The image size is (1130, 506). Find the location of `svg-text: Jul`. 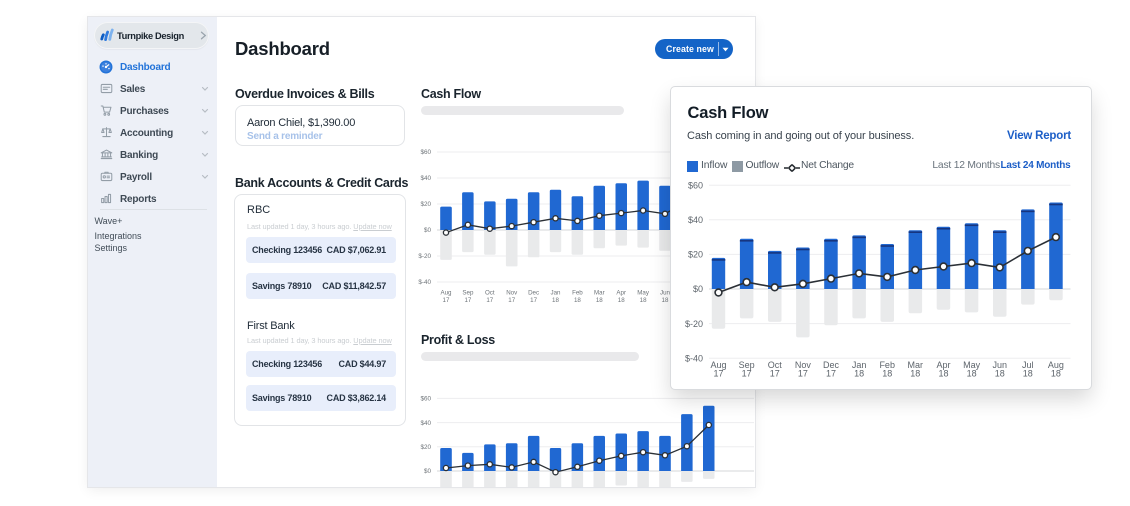

svg-text: Jul is located at coordinates (1028, 365).